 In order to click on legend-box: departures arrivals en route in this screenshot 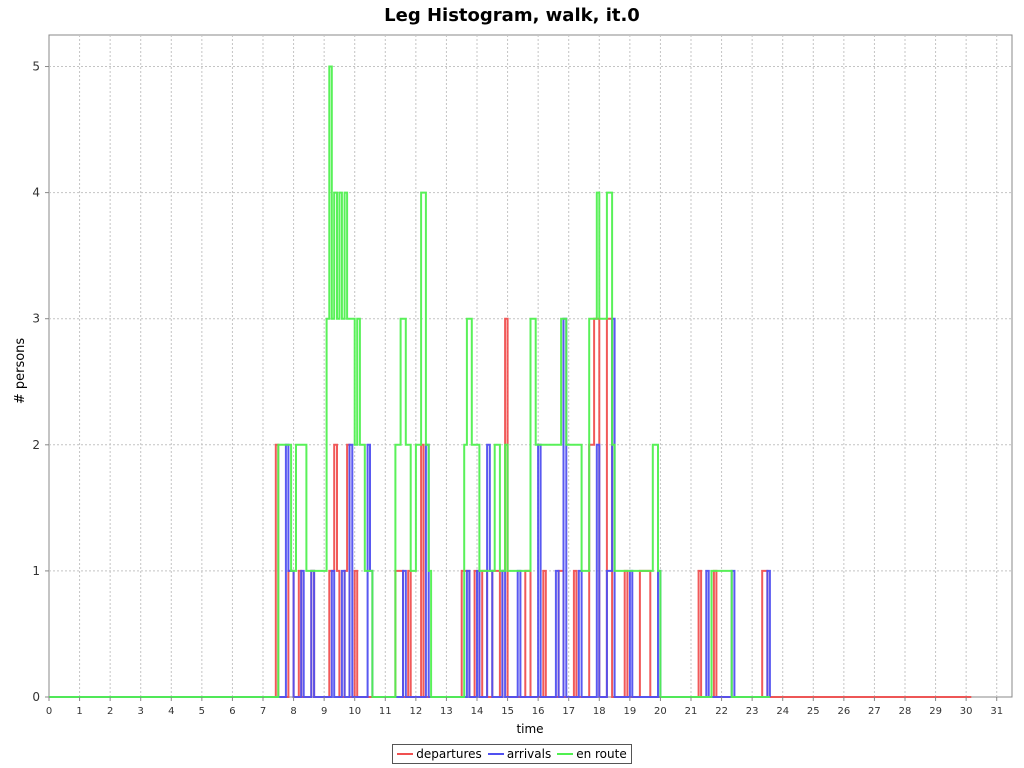, I will do `click(512, 754)`.